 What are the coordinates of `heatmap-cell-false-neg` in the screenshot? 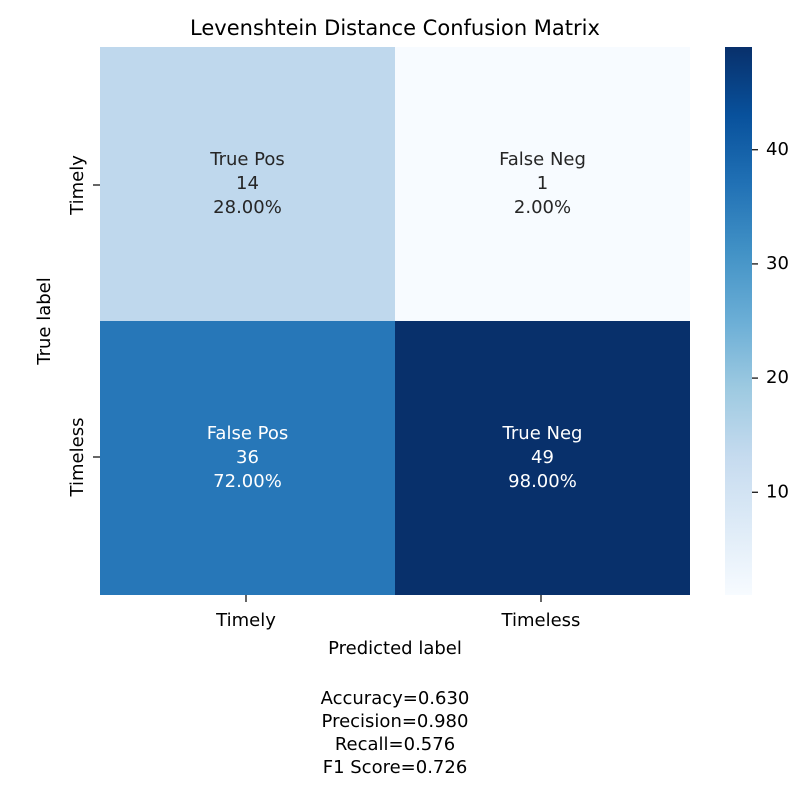 It's located at (542, 184).